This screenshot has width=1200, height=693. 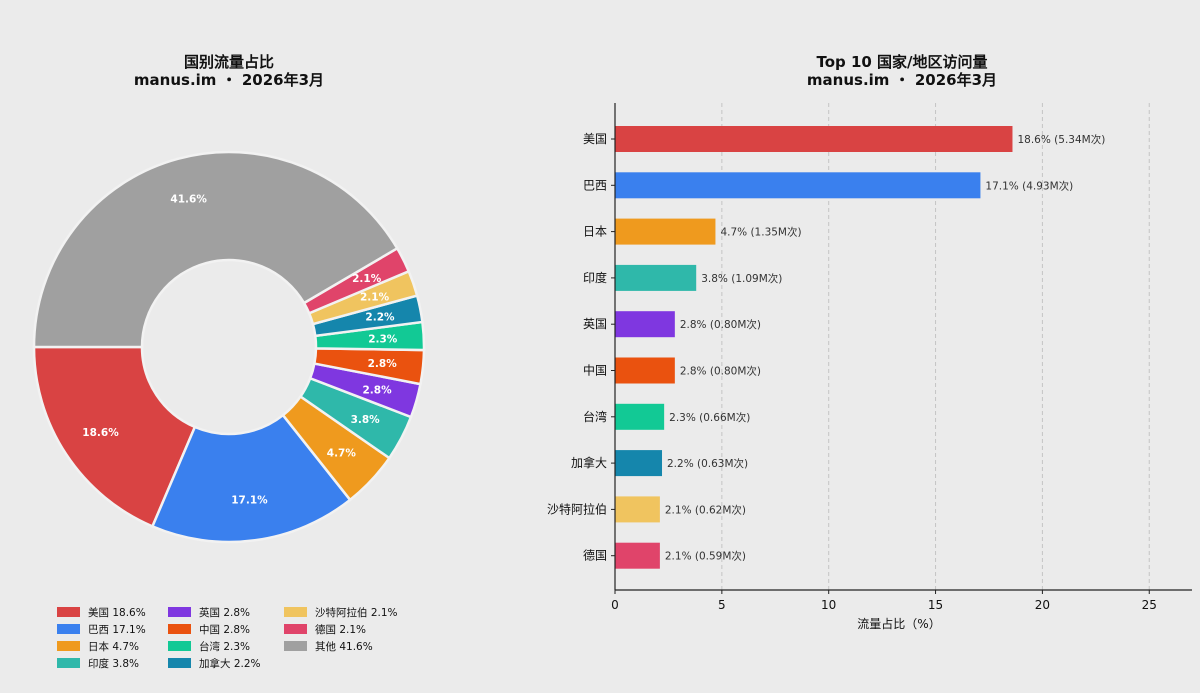 What do you see at coordinates (117, 612) in the screenshot?
I see `legend-label-1: 美国 18.6%` at bounding box center [117, 612].